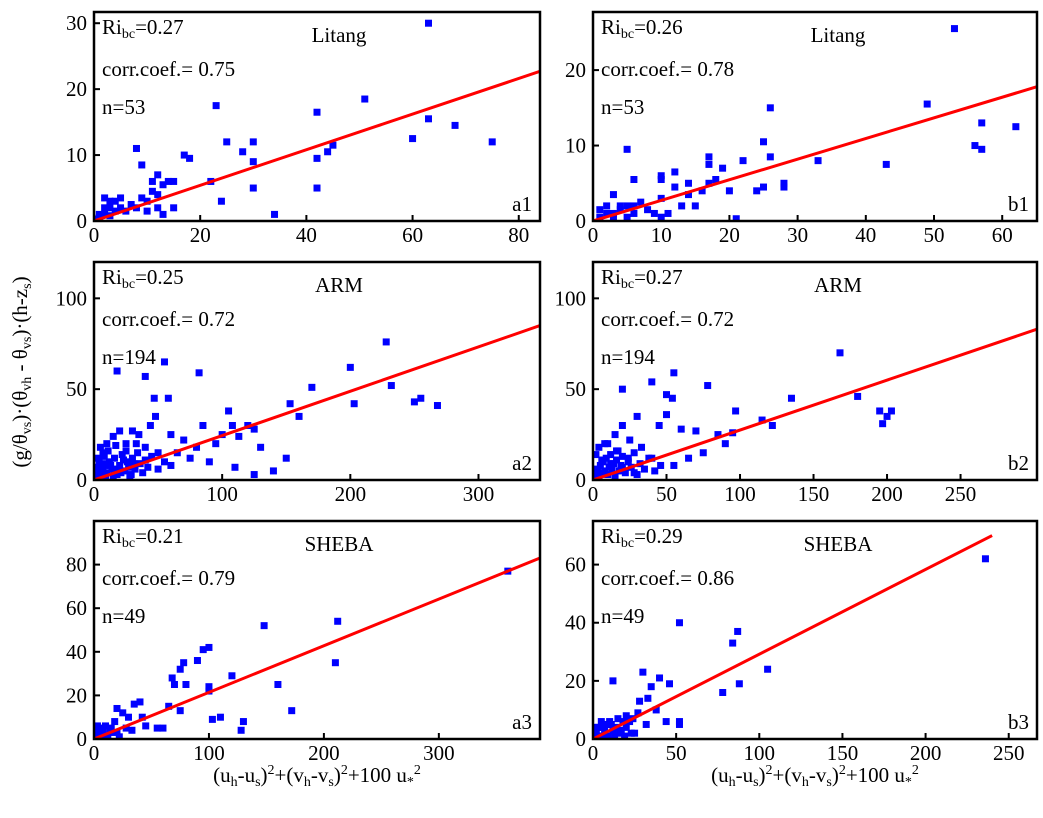 The width and height of the screenshot is (1043, 818). Describe the element at coordinates (593, 494) in the screenshot. I see `x-tick-label: 0` at that location.